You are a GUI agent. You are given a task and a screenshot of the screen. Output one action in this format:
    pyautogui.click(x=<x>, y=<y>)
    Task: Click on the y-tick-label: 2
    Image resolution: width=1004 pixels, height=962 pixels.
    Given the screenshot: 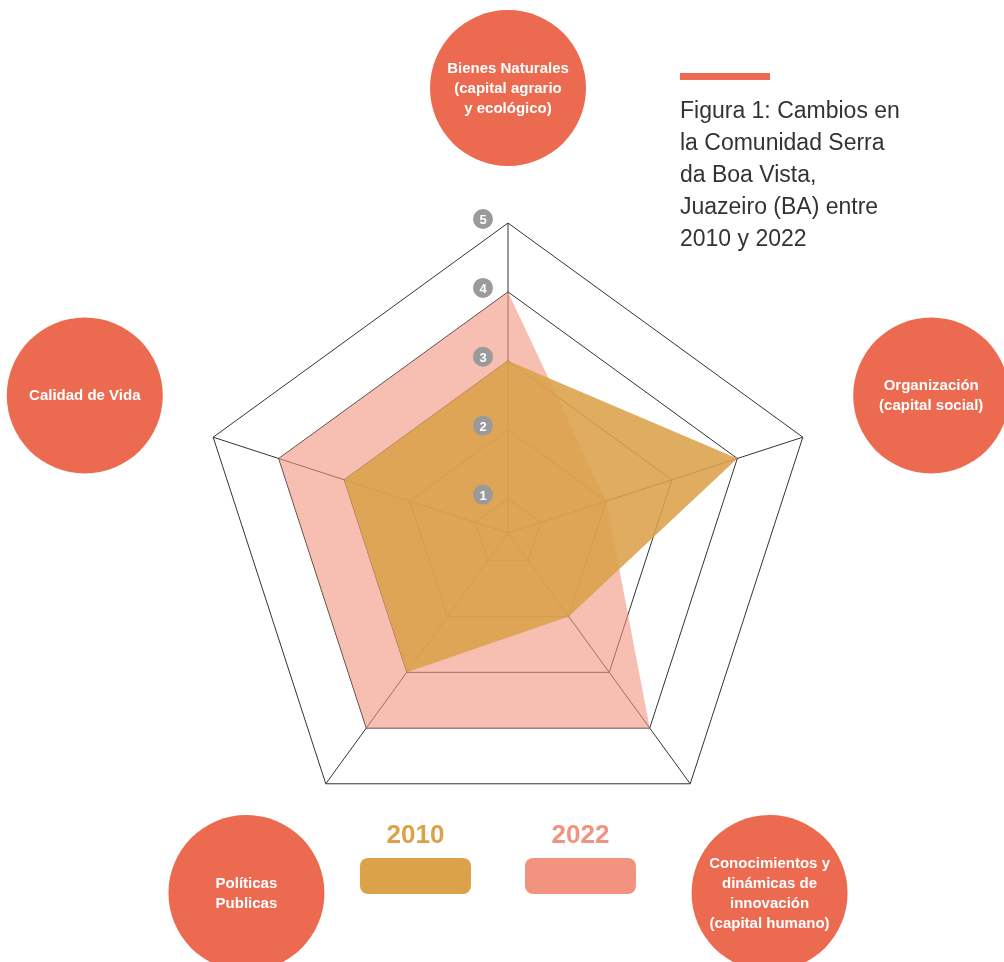 What is the action you would take?
    pyautogui.click(x=483, y=426)
    